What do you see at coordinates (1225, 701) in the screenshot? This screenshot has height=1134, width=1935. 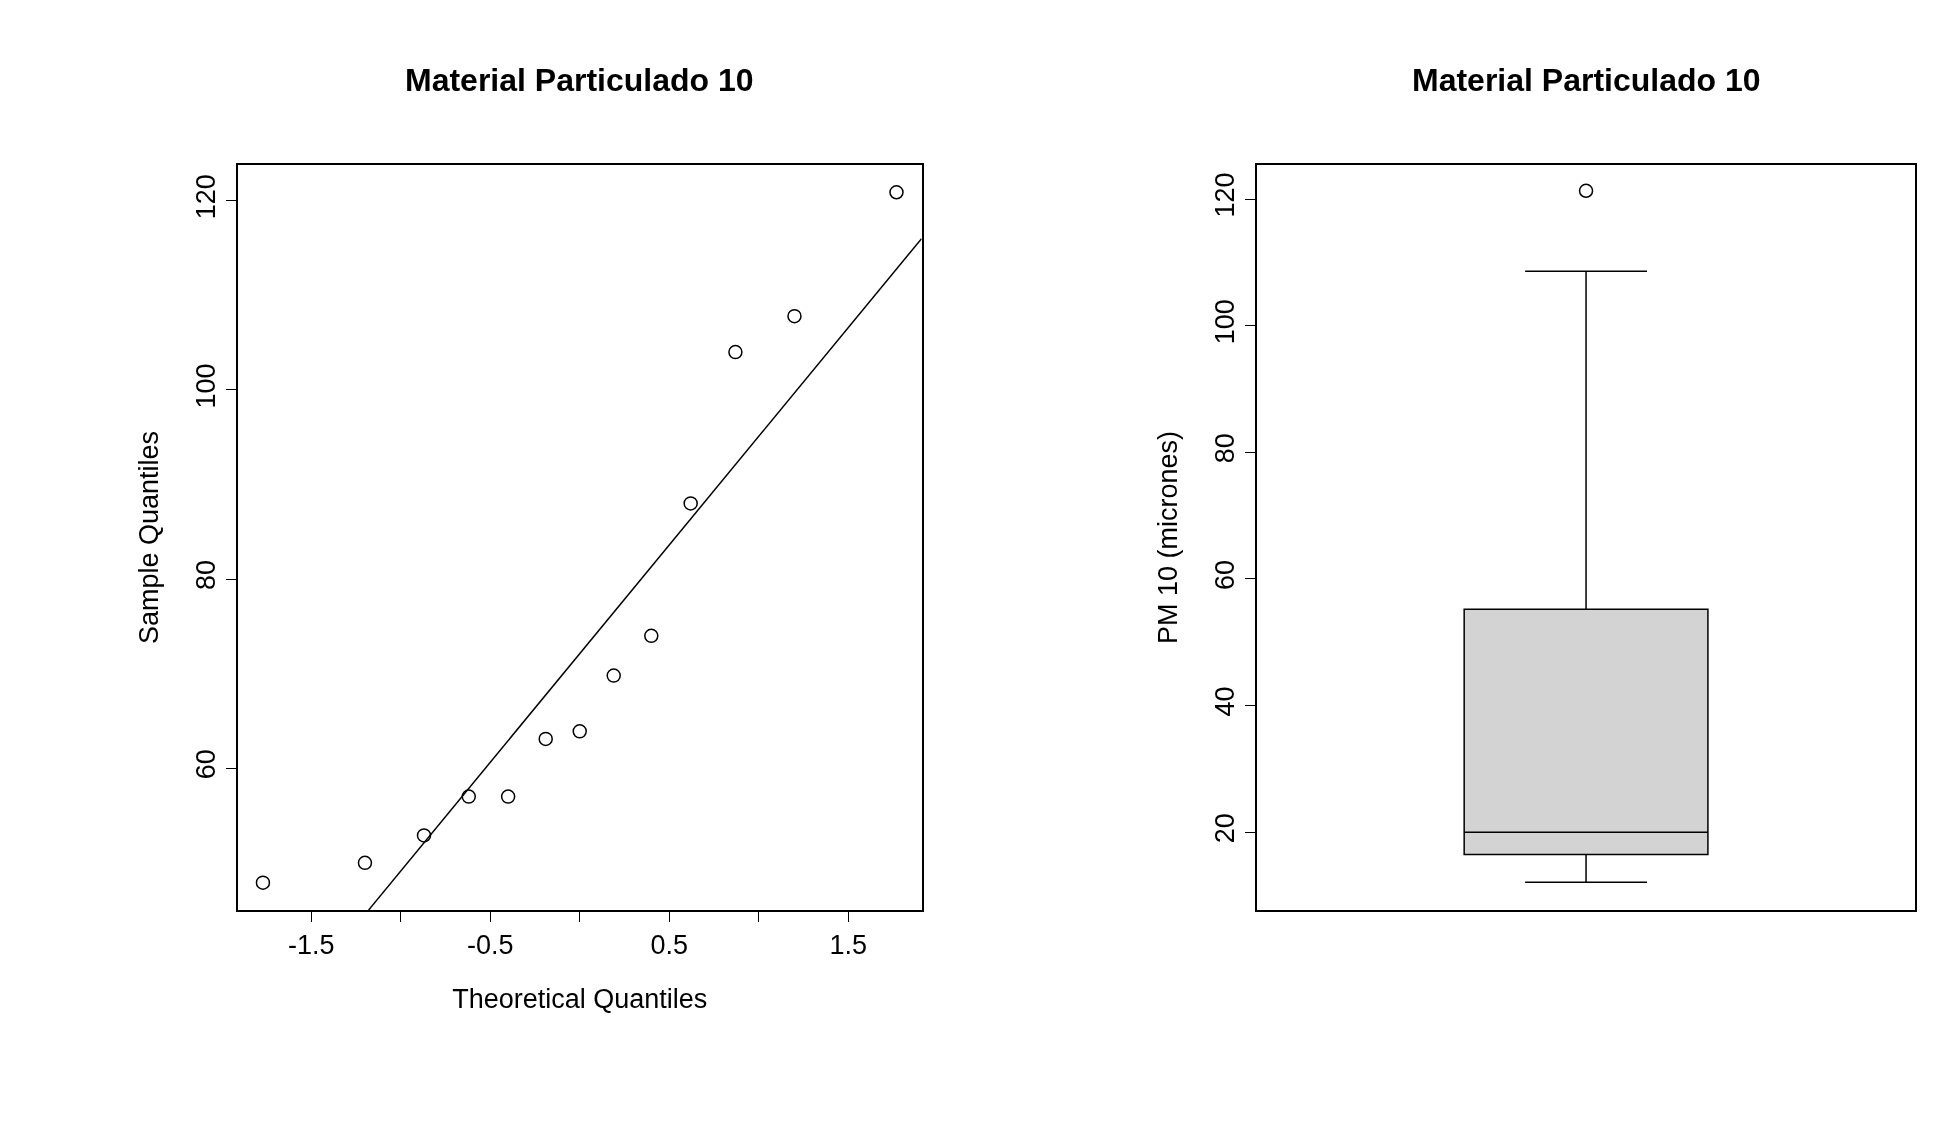 I see `y-tick-label: 40` at bounding box center [1225, 701].